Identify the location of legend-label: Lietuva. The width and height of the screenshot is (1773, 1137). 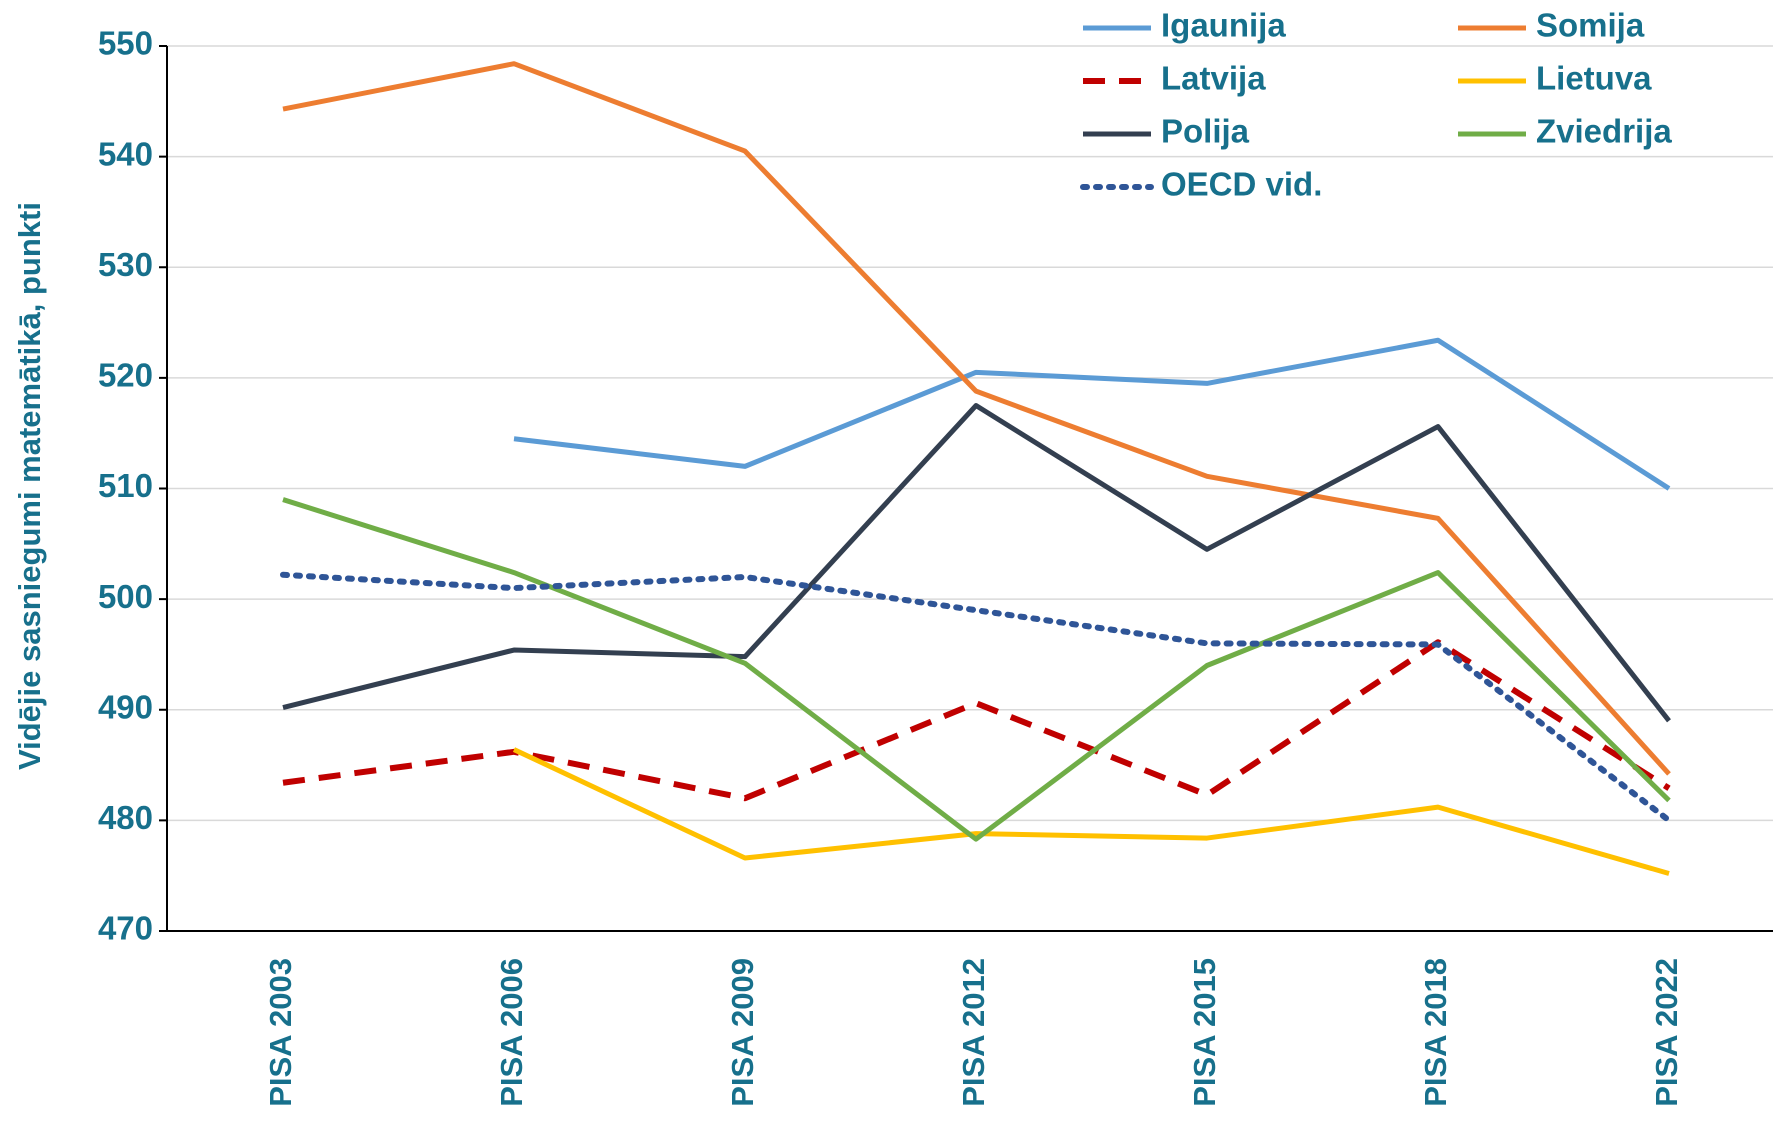
(1594, 78).